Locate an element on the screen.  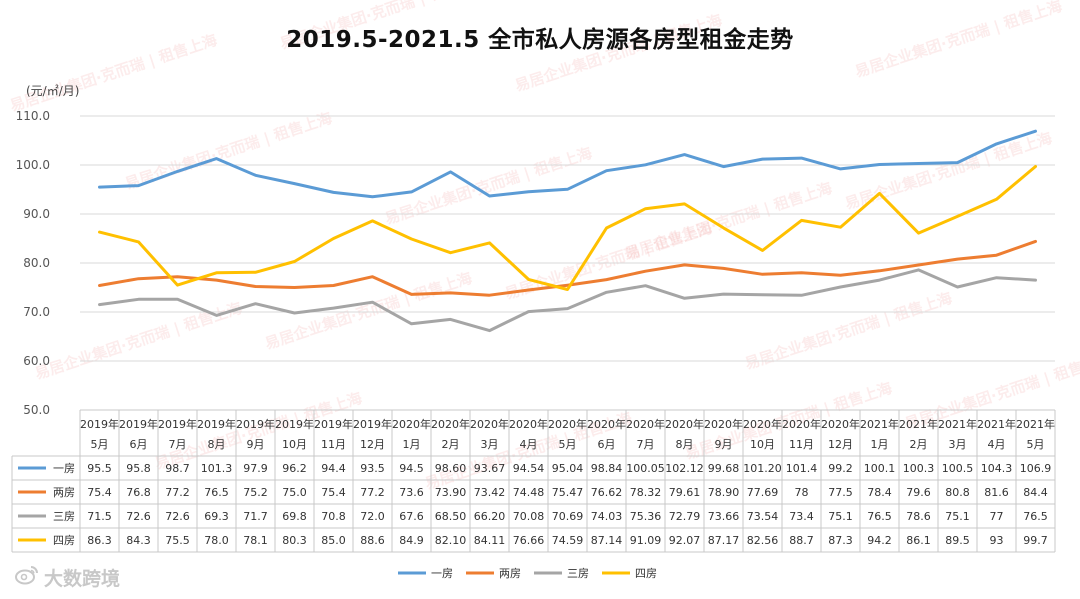
table-row-label: 四房 is located at coordinates (64, 540).